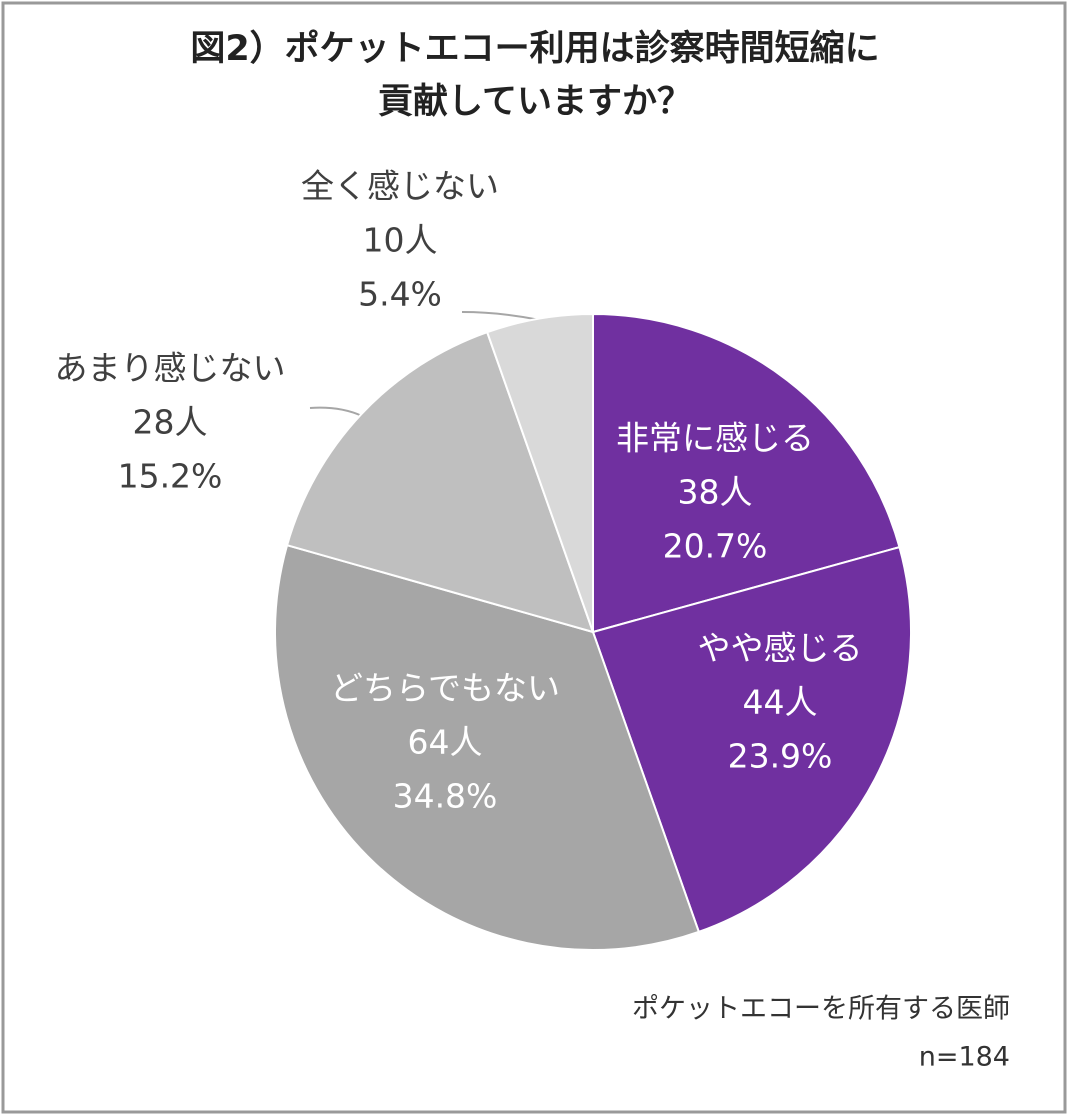 The width and height of the screenshot is (1070, 1117). Describe the element at coordinates (170, 476) in the screenshot. I see `value-label: 15.2%` at that location.